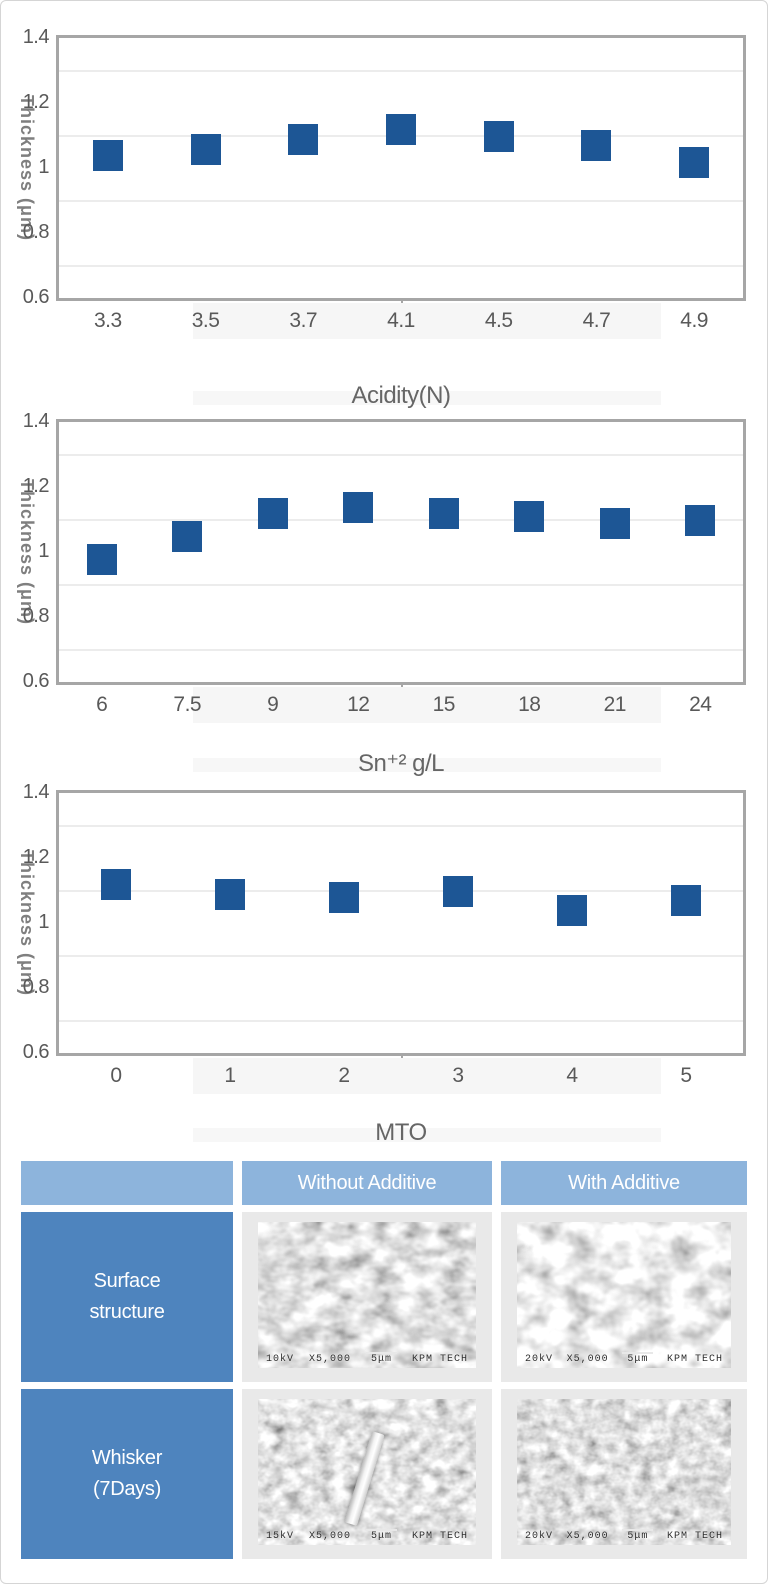  I want to click on x-tick-label: 0, so click(116, 1075).